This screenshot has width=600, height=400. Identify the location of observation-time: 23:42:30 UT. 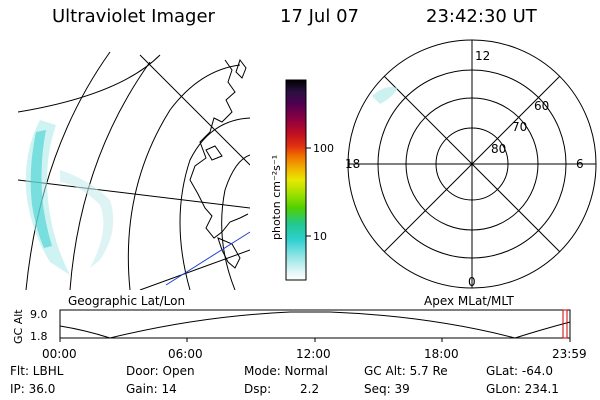
(481, 16).